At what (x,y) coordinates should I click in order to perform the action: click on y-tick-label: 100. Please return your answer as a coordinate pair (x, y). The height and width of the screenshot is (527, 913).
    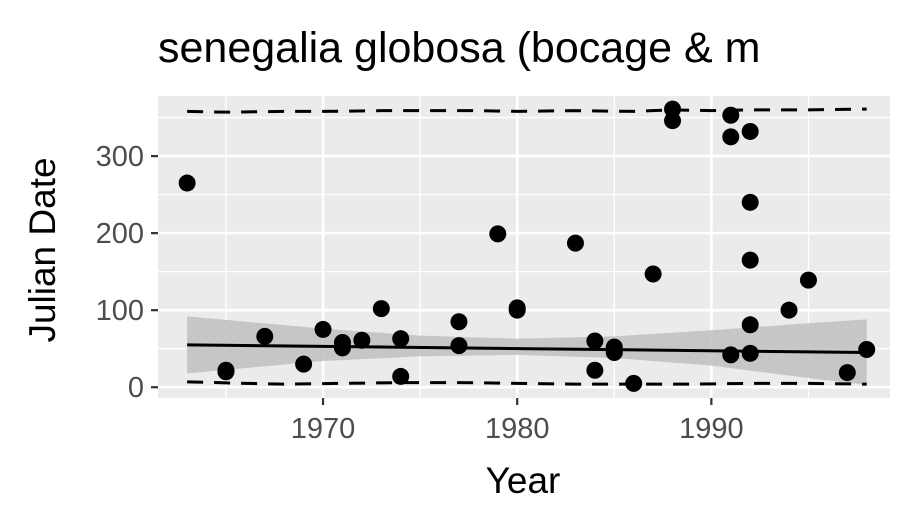
    Looking at the image, I should click on (120, 311).